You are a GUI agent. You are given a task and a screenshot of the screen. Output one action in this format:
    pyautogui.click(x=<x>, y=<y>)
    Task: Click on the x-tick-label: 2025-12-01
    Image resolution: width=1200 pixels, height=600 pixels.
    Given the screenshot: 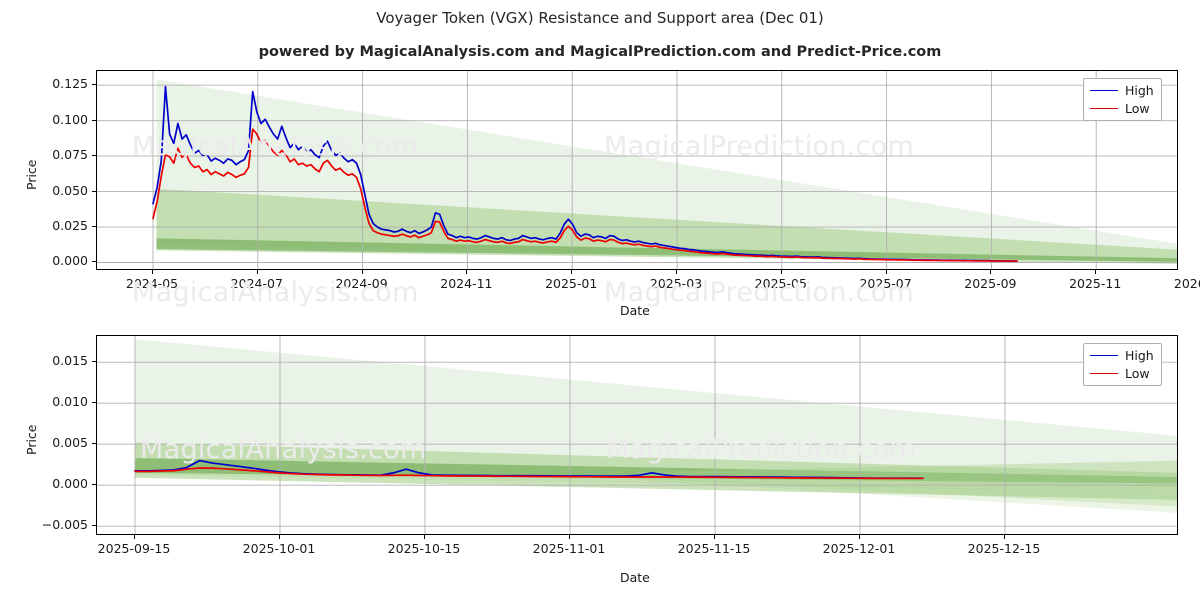 What is the action you would take?
    pyautogui.click(x=859, y=548)
    